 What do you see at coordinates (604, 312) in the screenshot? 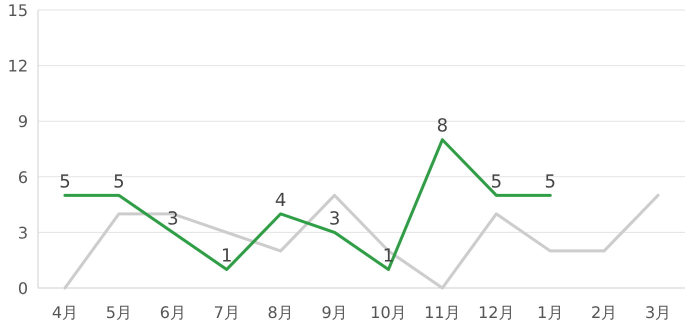
I see `x-tick-label: 2月` at bounding box center [604, 312].